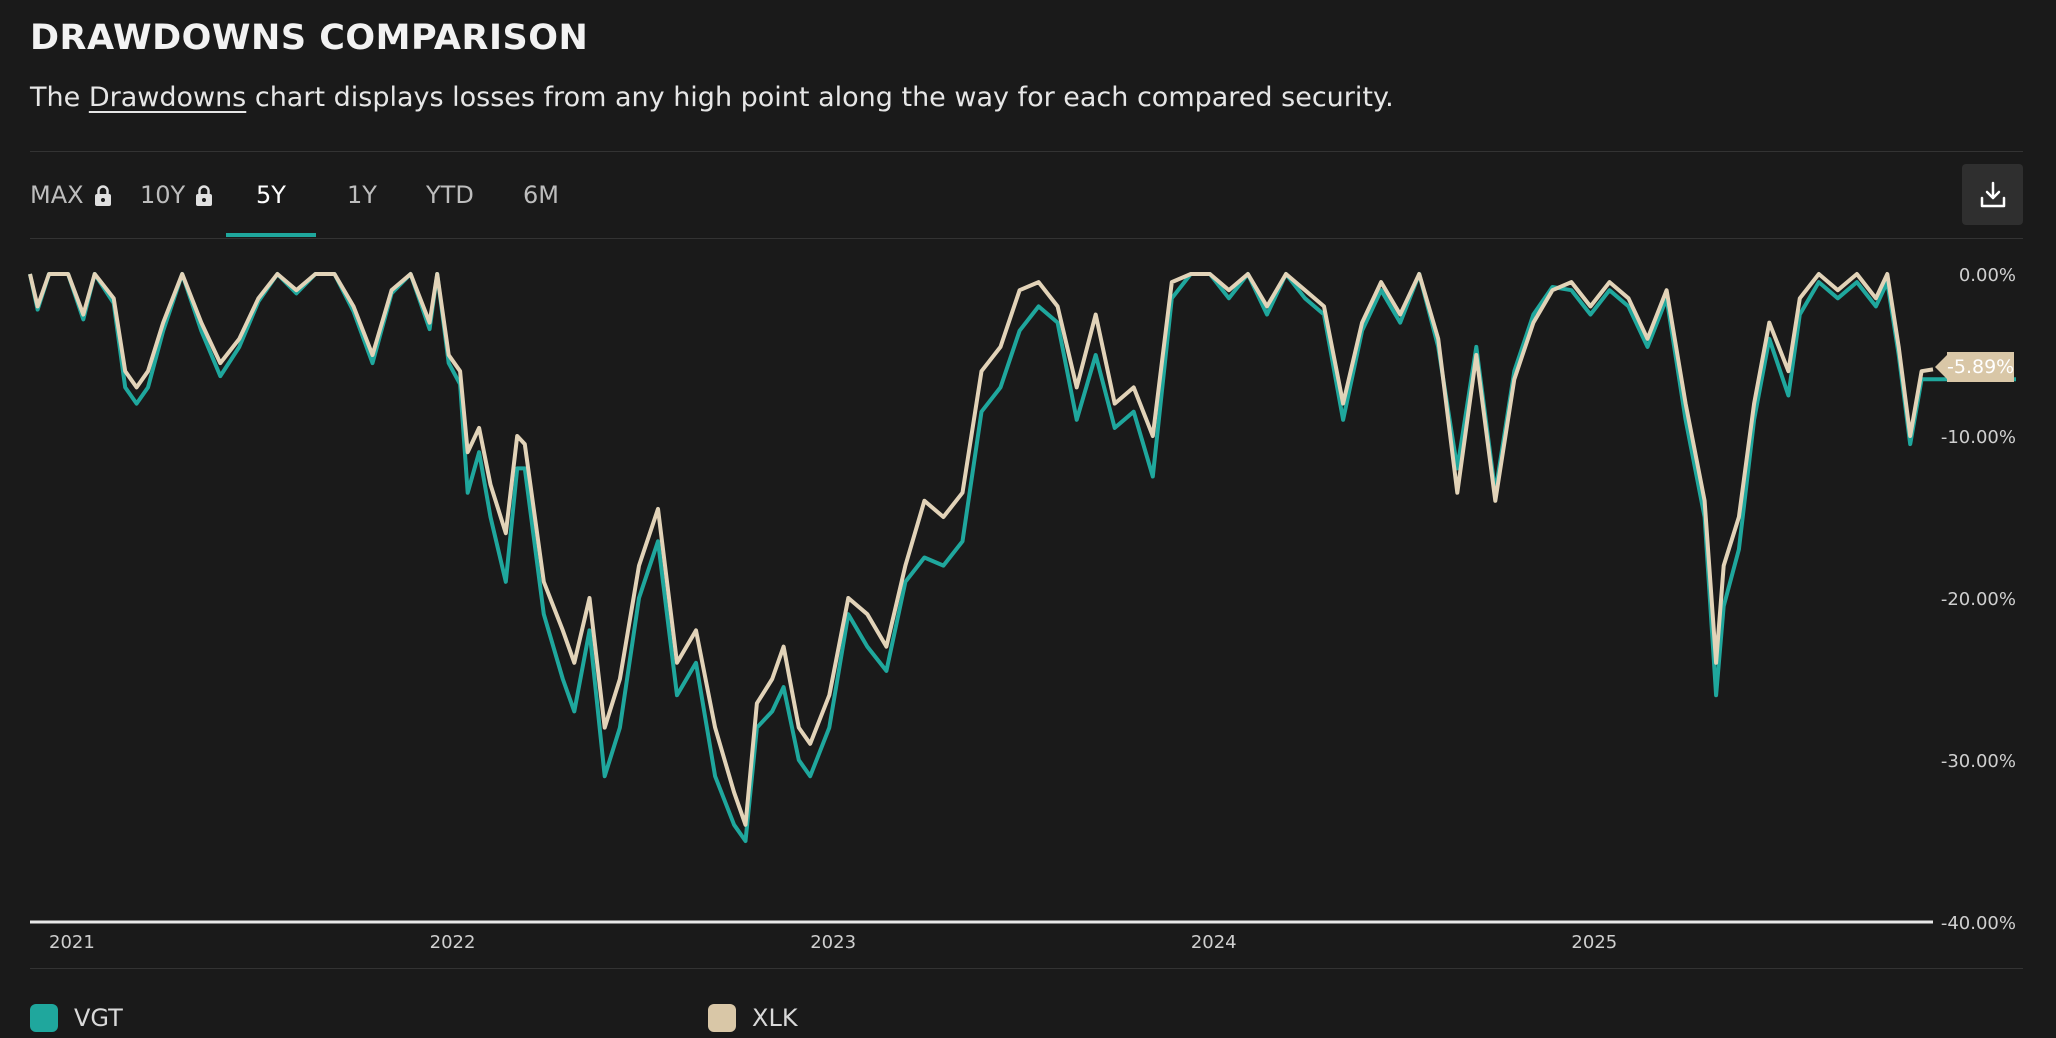 The image size is (2056, 1038). What do you see at coordinates (1978, 923) in the screenshot?
I see `y-tick-label: -40.00%` at bounding box center [1978, 923].